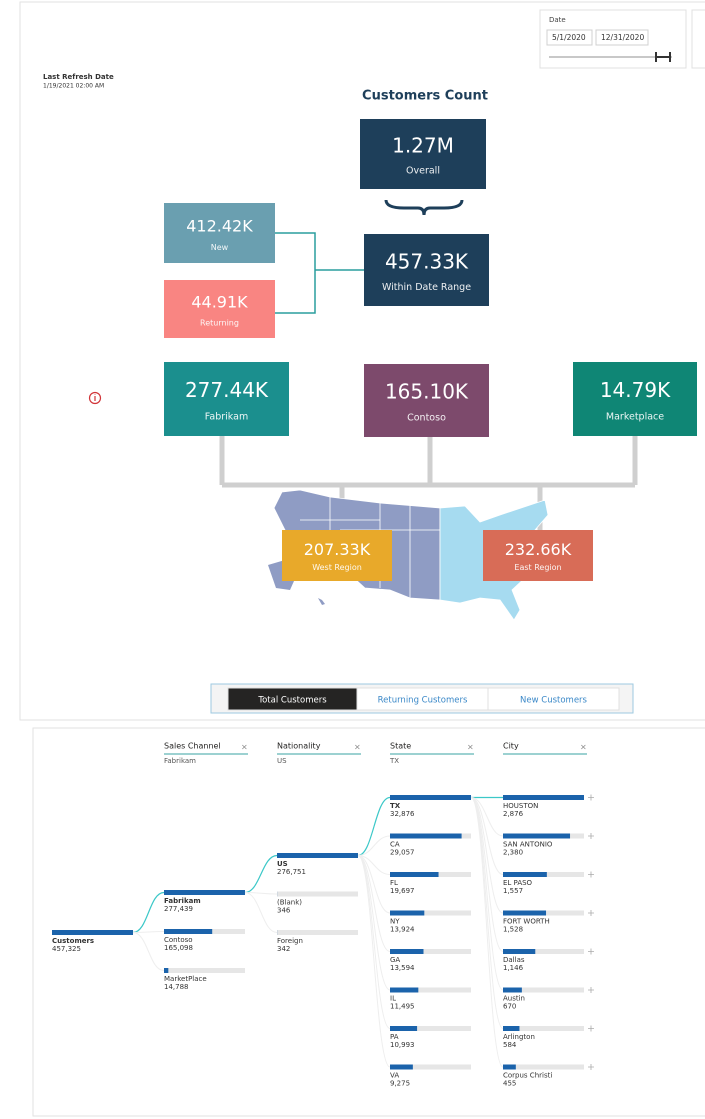 The height and width of the screenshot is (1119, 705). What do you see at coordinates (66, 949) in the screenshot?
I see `item-count: 457,325` at bounding box center [66, 949].